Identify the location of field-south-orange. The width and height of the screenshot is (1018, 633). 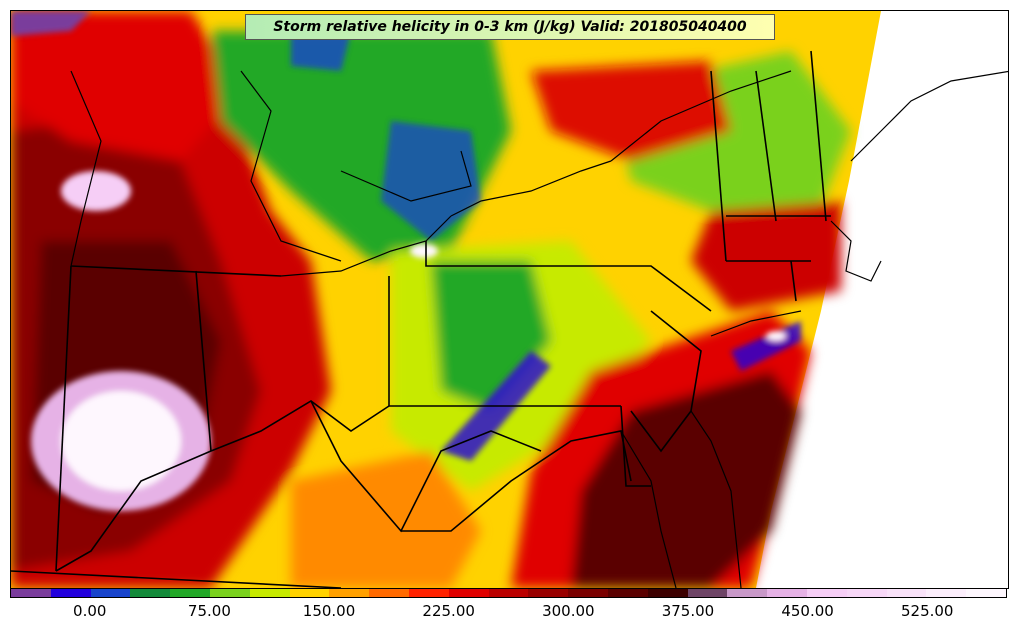
(386, 519).